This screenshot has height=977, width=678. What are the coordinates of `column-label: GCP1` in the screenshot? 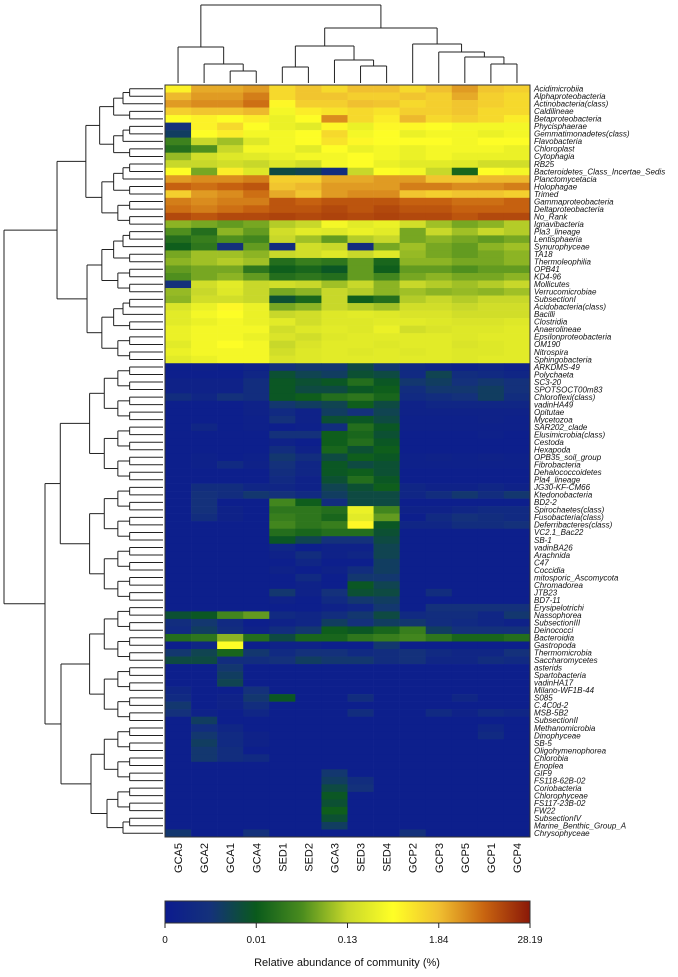 It's located at (492, 858).